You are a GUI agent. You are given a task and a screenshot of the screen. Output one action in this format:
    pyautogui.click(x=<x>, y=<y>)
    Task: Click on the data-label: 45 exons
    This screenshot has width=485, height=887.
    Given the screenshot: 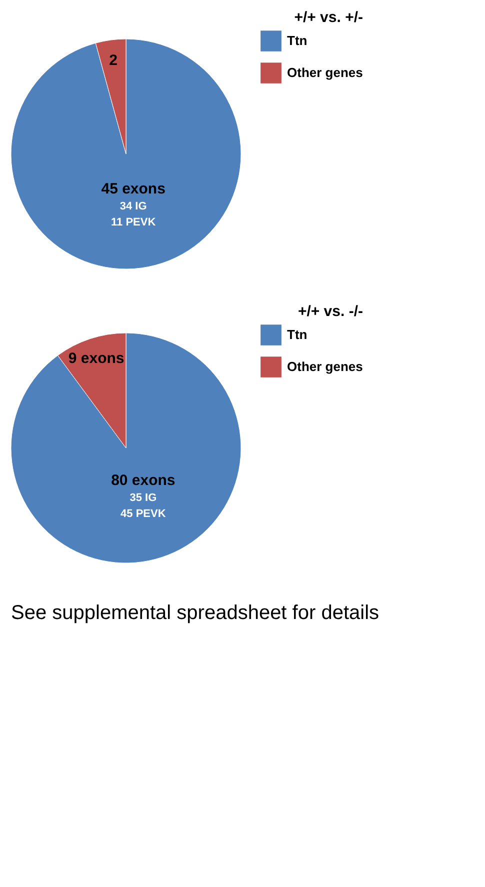 What is the action you would take?
    pyautogui.click(x=133, y=189)
    